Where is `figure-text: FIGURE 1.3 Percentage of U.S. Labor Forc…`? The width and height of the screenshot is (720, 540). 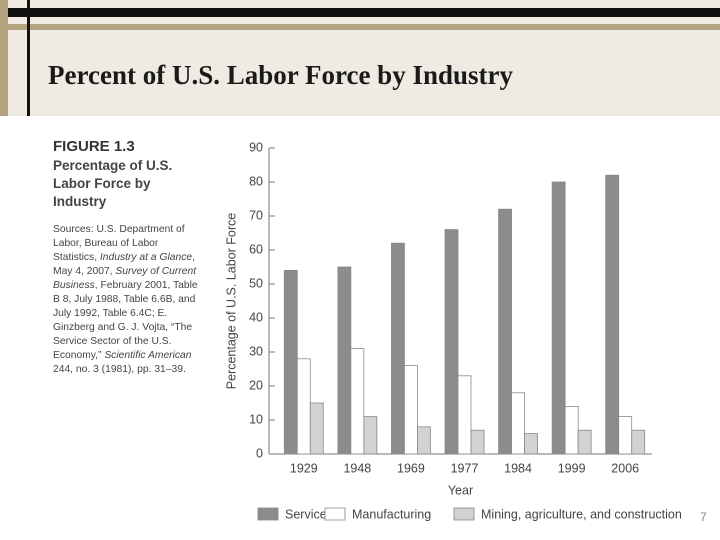
figure-text: FIGURE 1.3 Percentage of U.S. Labor Forc… is located at coordinates (128, 257).